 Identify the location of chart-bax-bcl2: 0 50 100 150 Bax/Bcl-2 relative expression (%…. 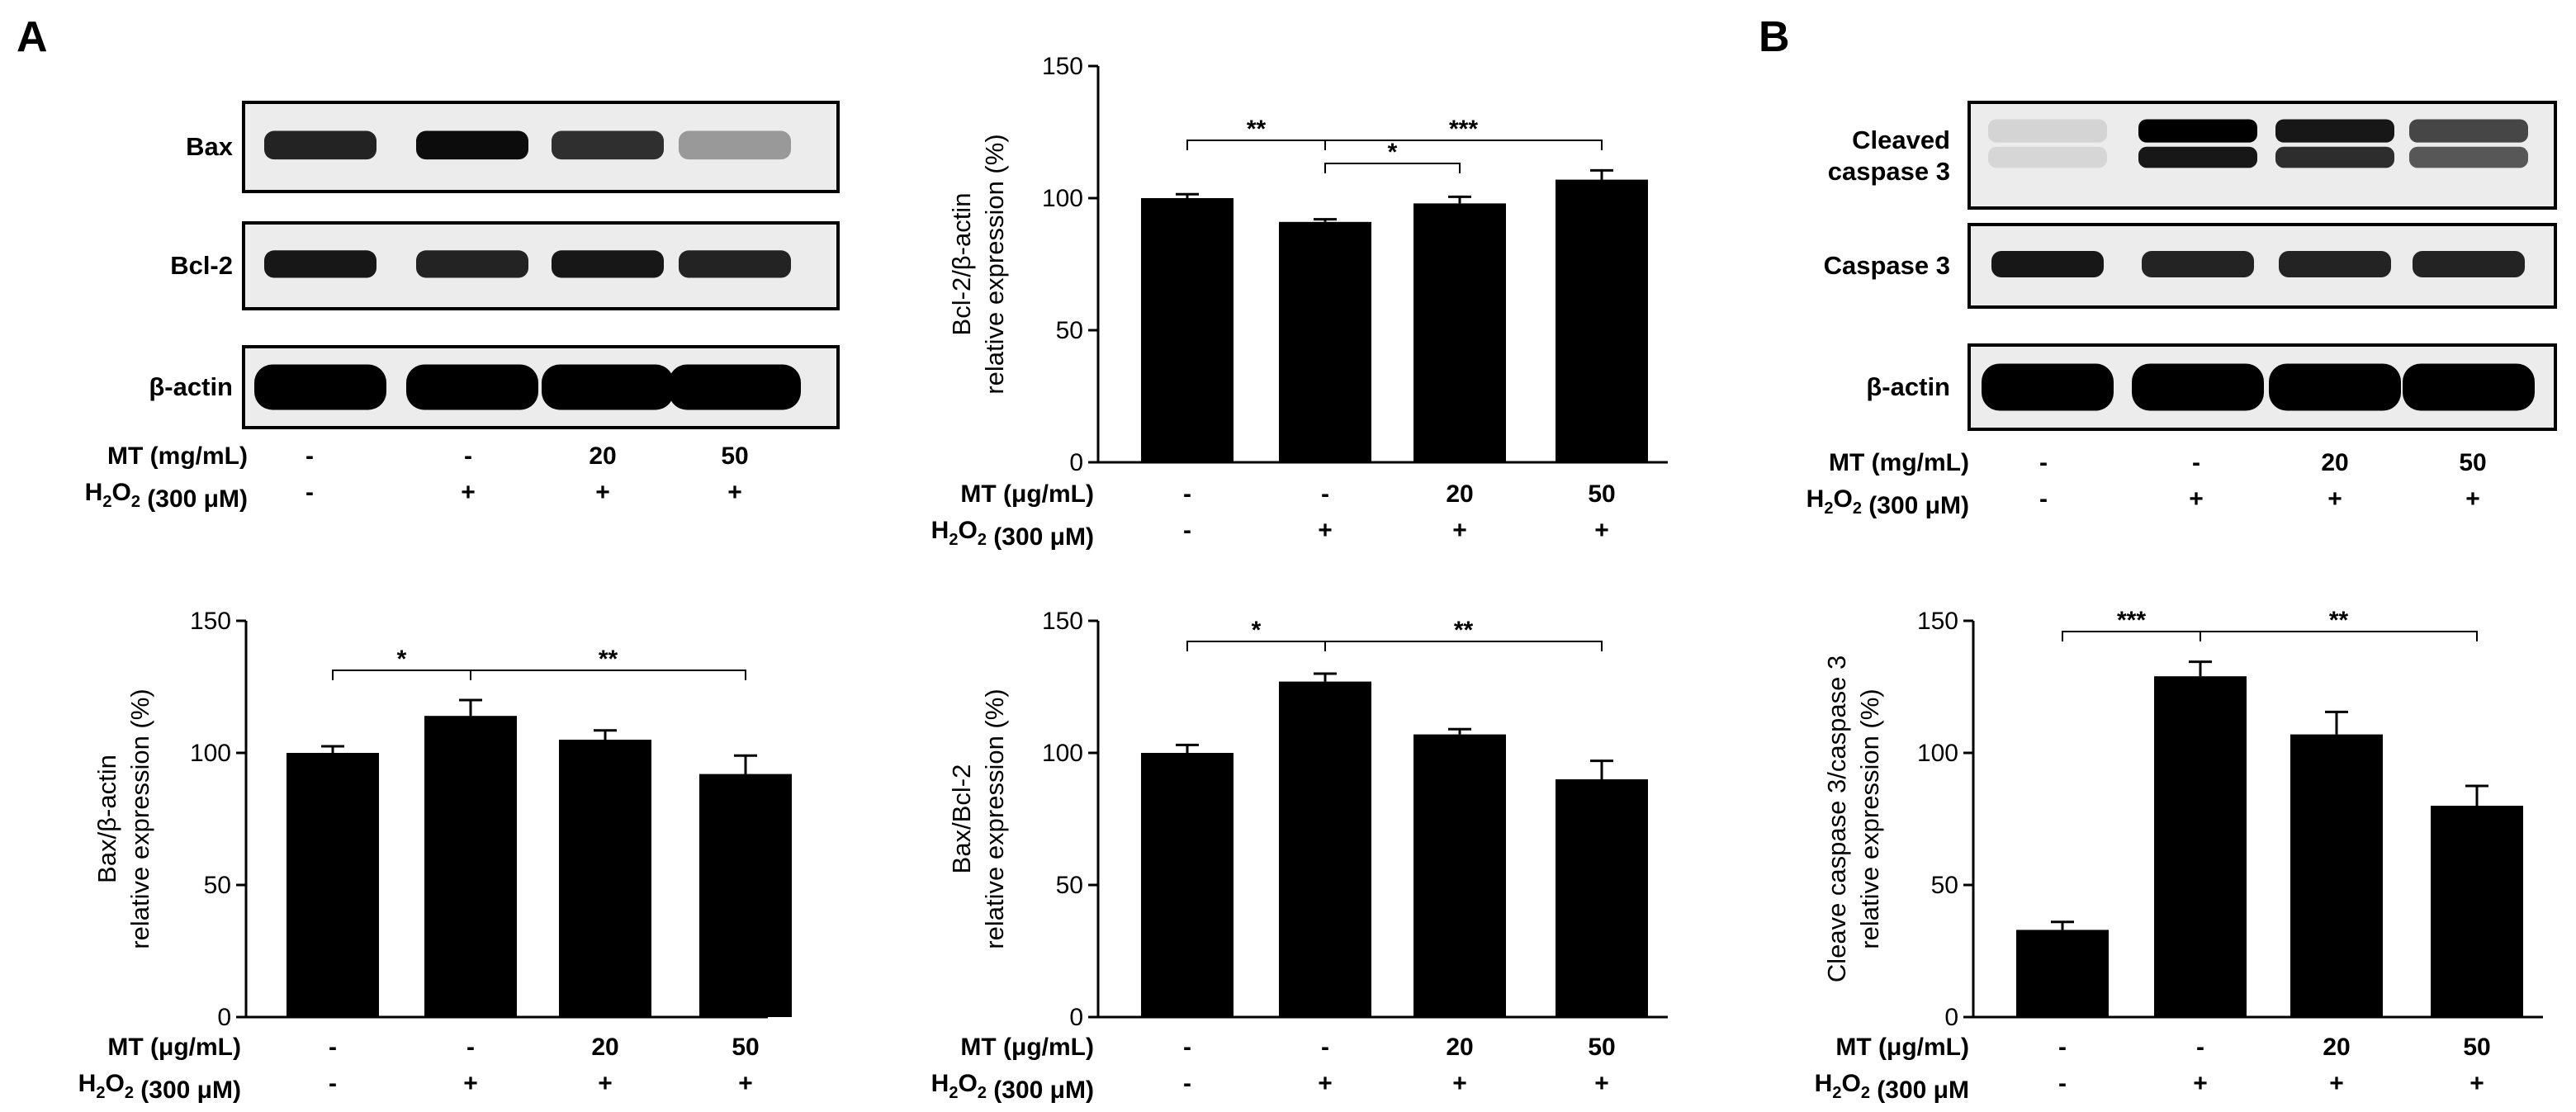
(1299, 856).